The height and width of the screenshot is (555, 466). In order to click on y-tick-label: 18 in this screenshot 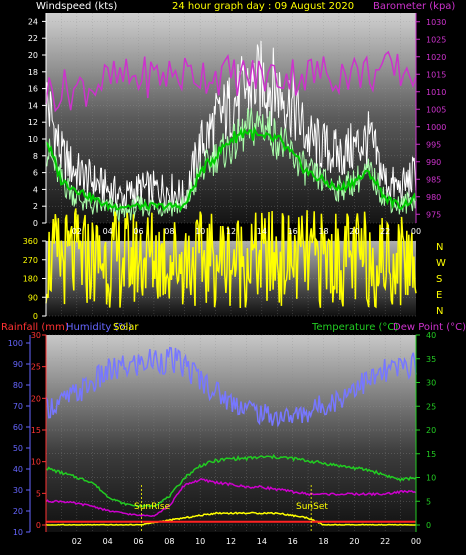, I will do `click(33, 72)`.